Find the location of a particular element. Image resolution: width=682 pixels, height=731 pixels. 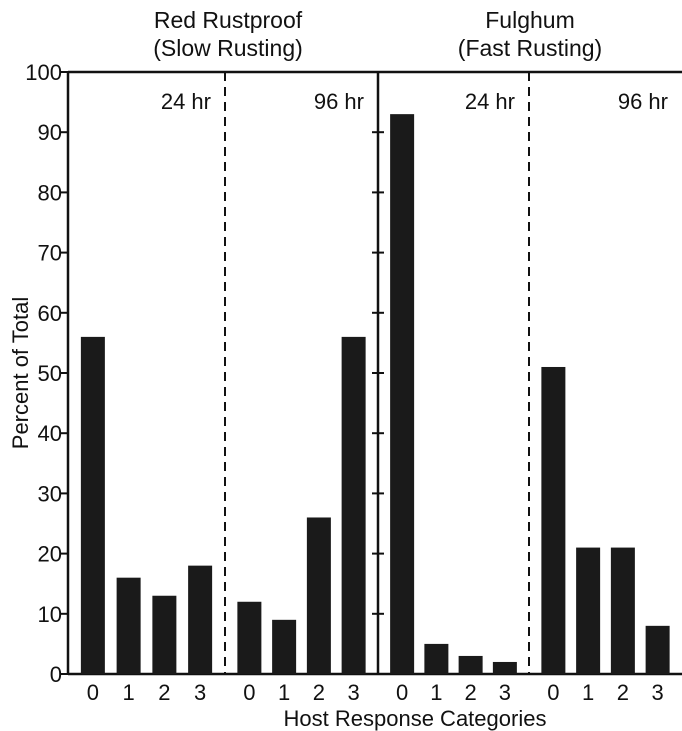

group-subtitle: (Slow Rusting) is located at coordinates (228, 48).